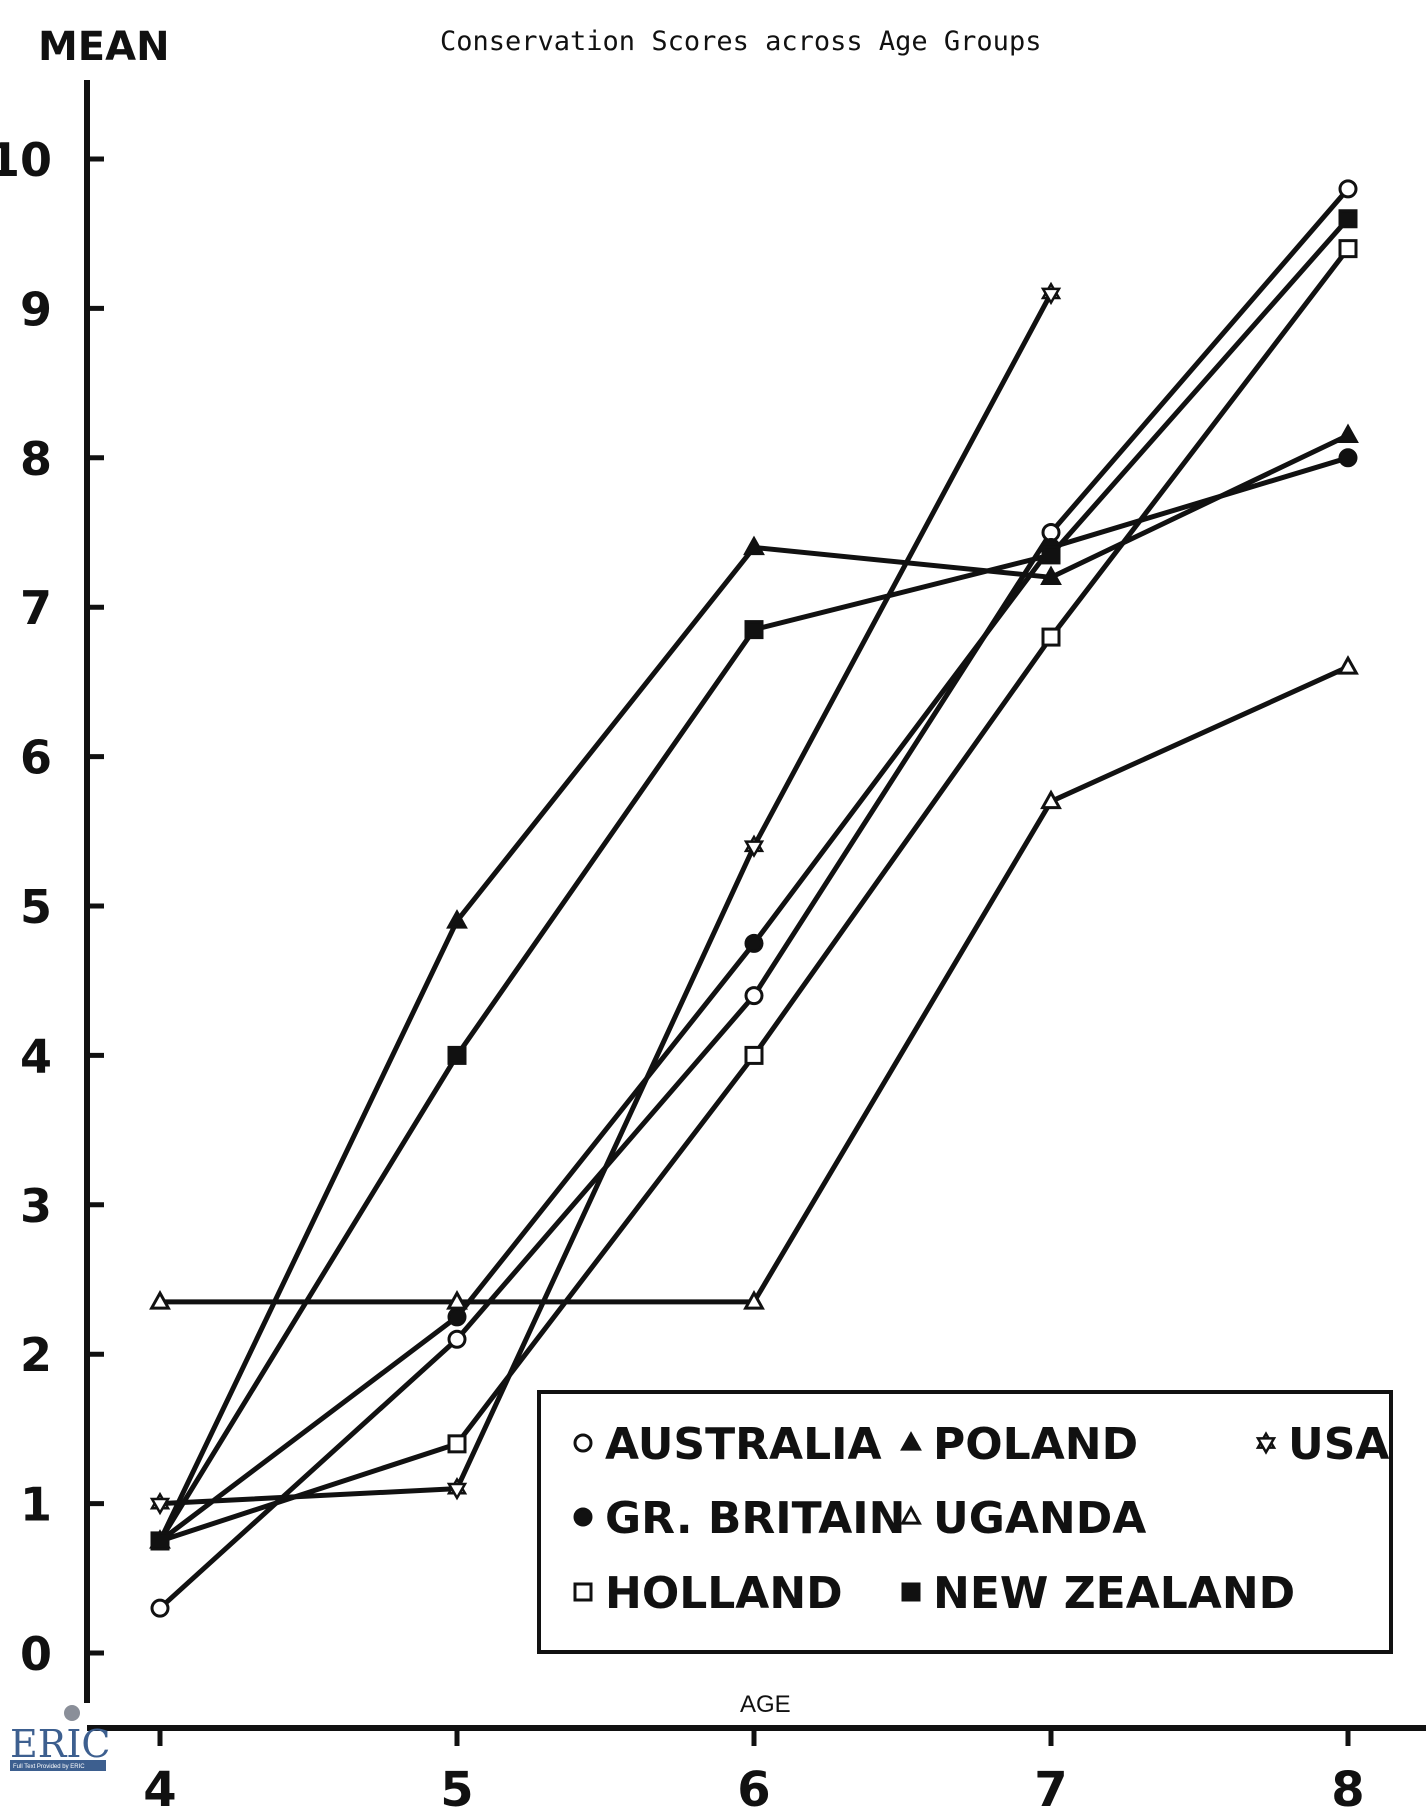 Image resolution: width=1426 pixels, height=1817 pixels. I want to click on legend-label-usa: USA, so click(1338, 1444).